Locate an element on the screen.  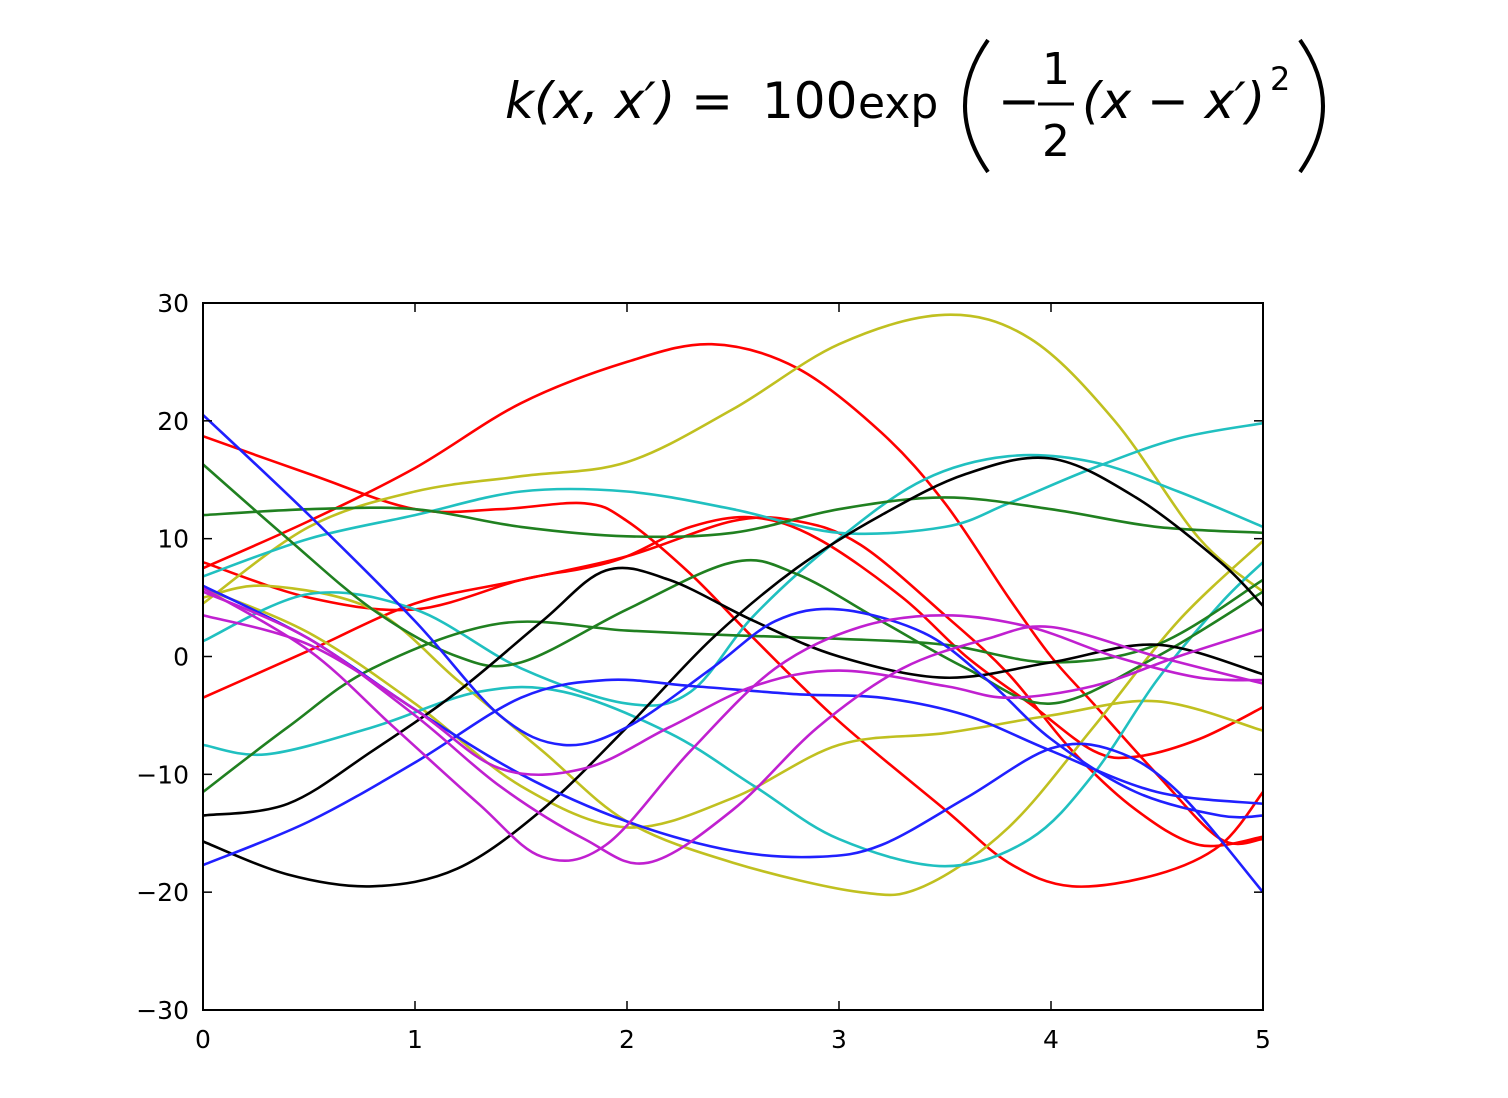
y-tick-label: −30 is located at coordinates (162, 1010).